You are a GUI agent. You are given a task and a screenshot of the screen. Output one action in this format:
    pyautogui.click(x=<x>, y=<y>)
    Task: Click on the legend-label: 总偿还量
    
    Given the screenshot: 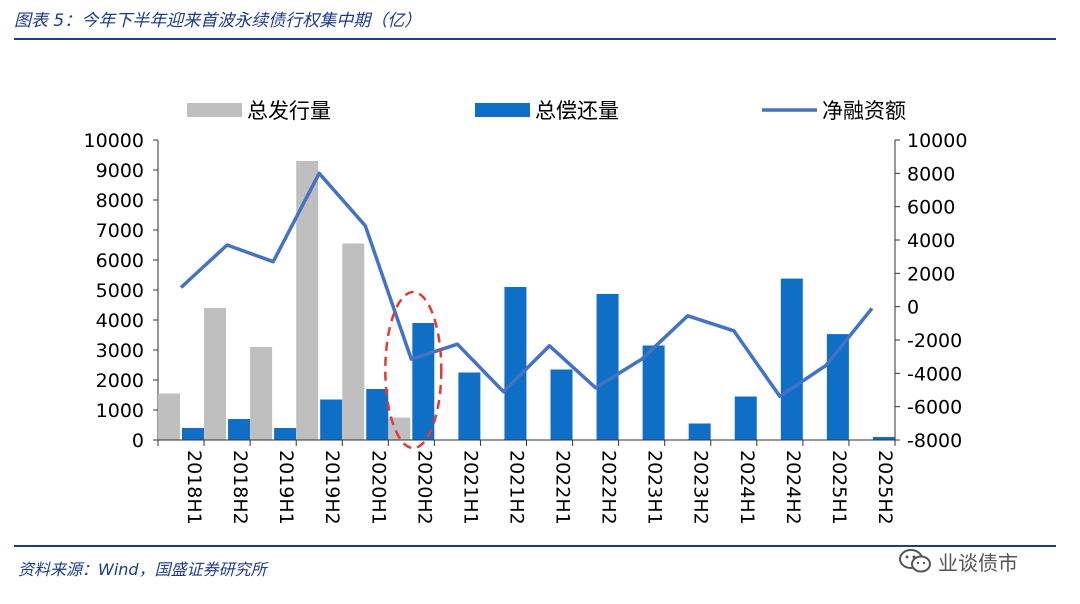 What is the action you would take?
    pyautogui.click(x=577, y=111)
    